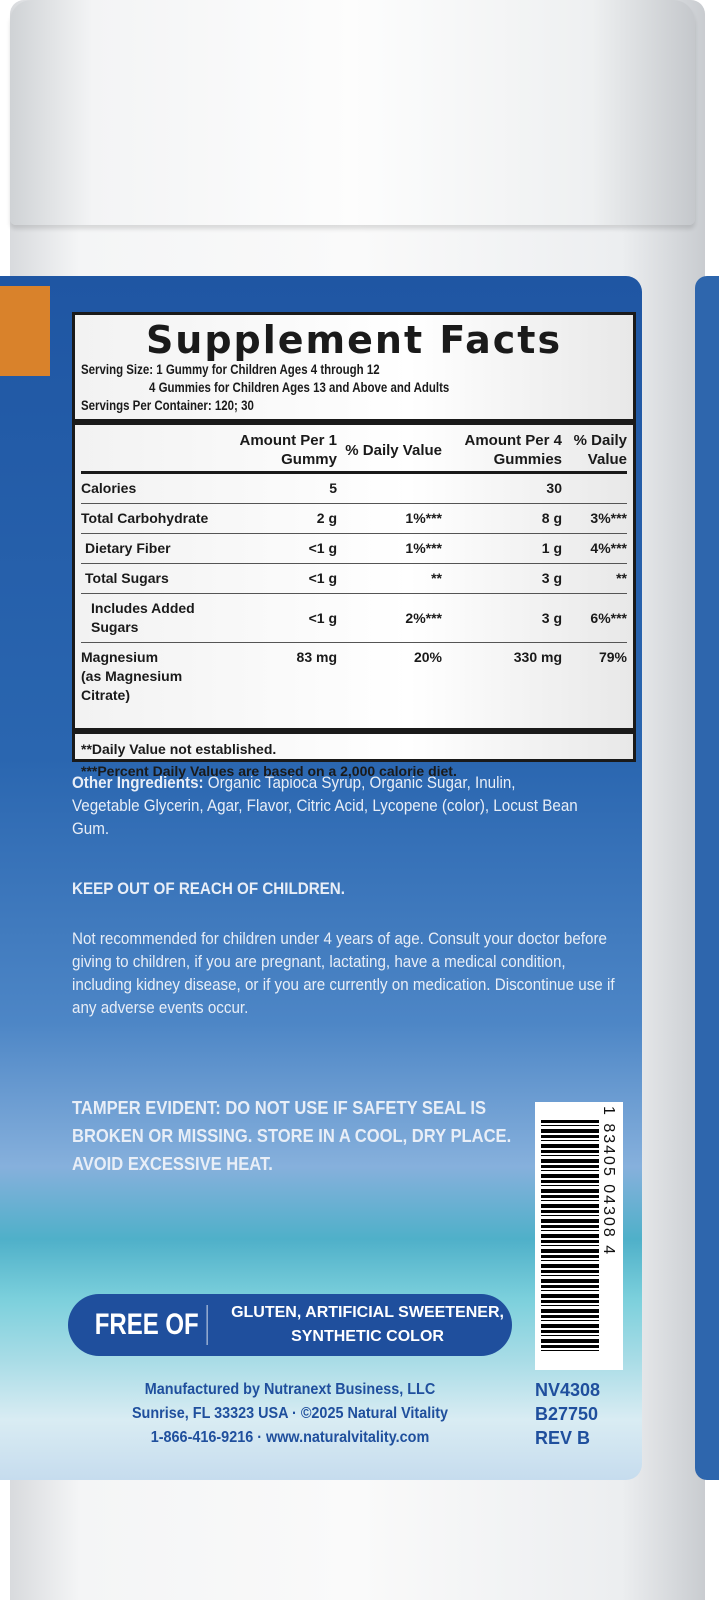  What do you see at coordinates (393, 450) in the screenshot?
I see `header-dv-1: % Daily Value` at bounding box center [393, 450].